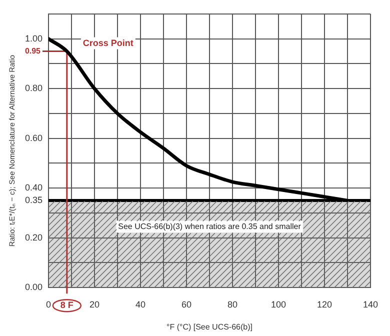  I want to click on annotation: Cross Point, so click(108, 43).